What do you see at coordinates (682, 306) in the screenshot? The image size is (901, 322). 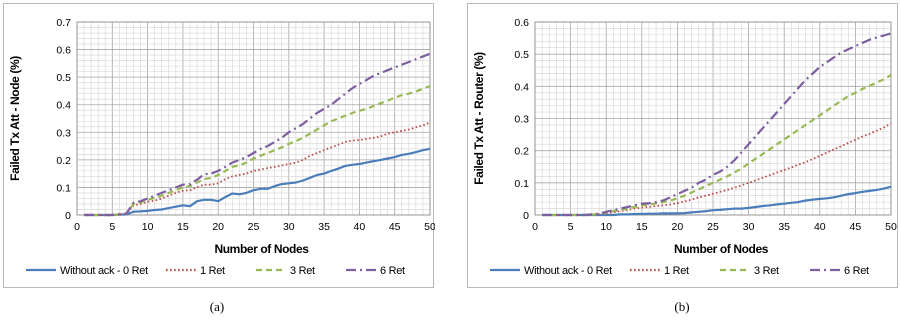 I see `caption-b: (b)` at bounding box center [682, 306].